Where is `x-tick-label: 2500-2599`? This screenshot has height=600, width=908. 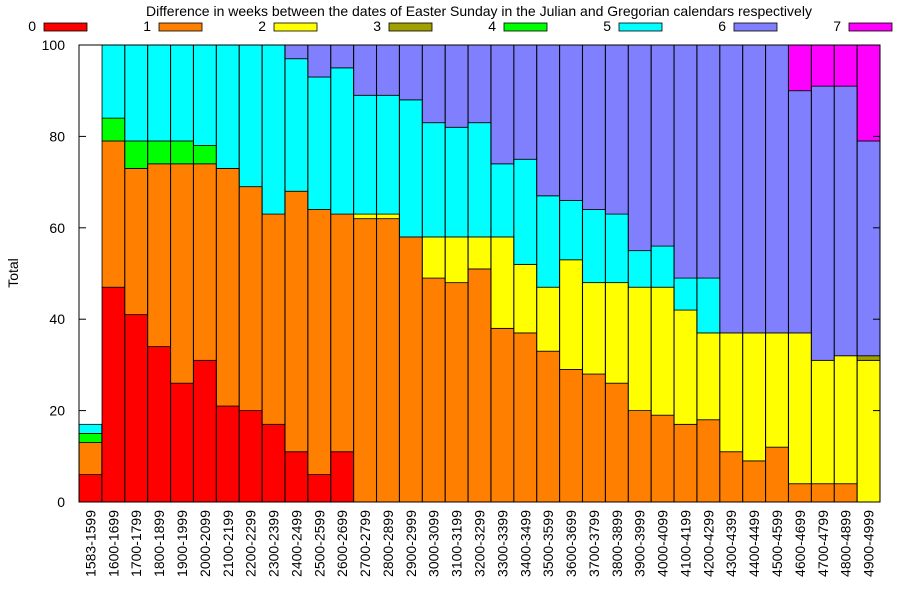
x-tick-label: 2500-2599 is located at coordinates (319, 543).